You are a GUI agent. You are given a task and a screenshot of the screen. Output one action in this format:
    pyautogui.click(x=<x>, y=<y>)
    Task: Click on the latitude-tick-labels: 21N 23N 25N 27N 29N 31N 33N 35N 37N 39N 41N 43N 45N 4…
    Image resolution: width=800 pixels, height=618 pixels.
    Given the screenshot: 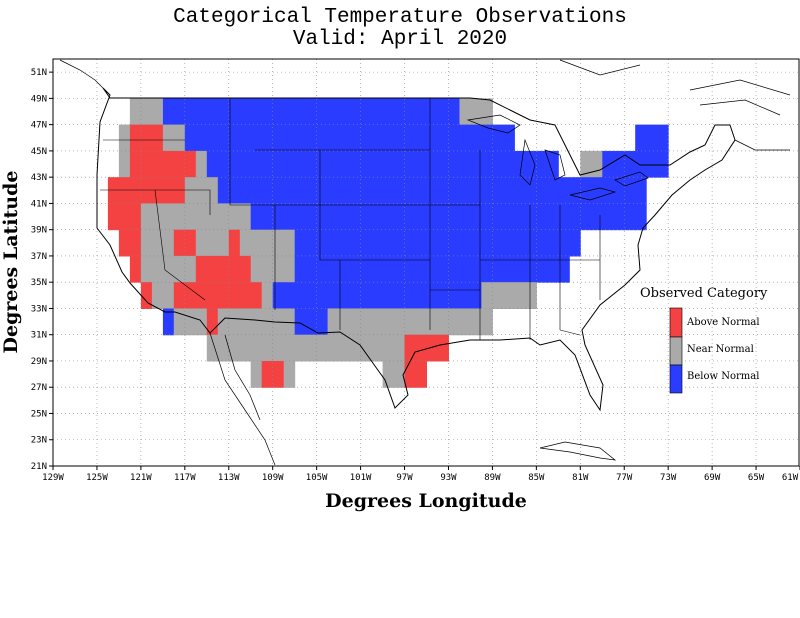 What is the action you would take?
    pyautogui.click(x=39, y=270)
    